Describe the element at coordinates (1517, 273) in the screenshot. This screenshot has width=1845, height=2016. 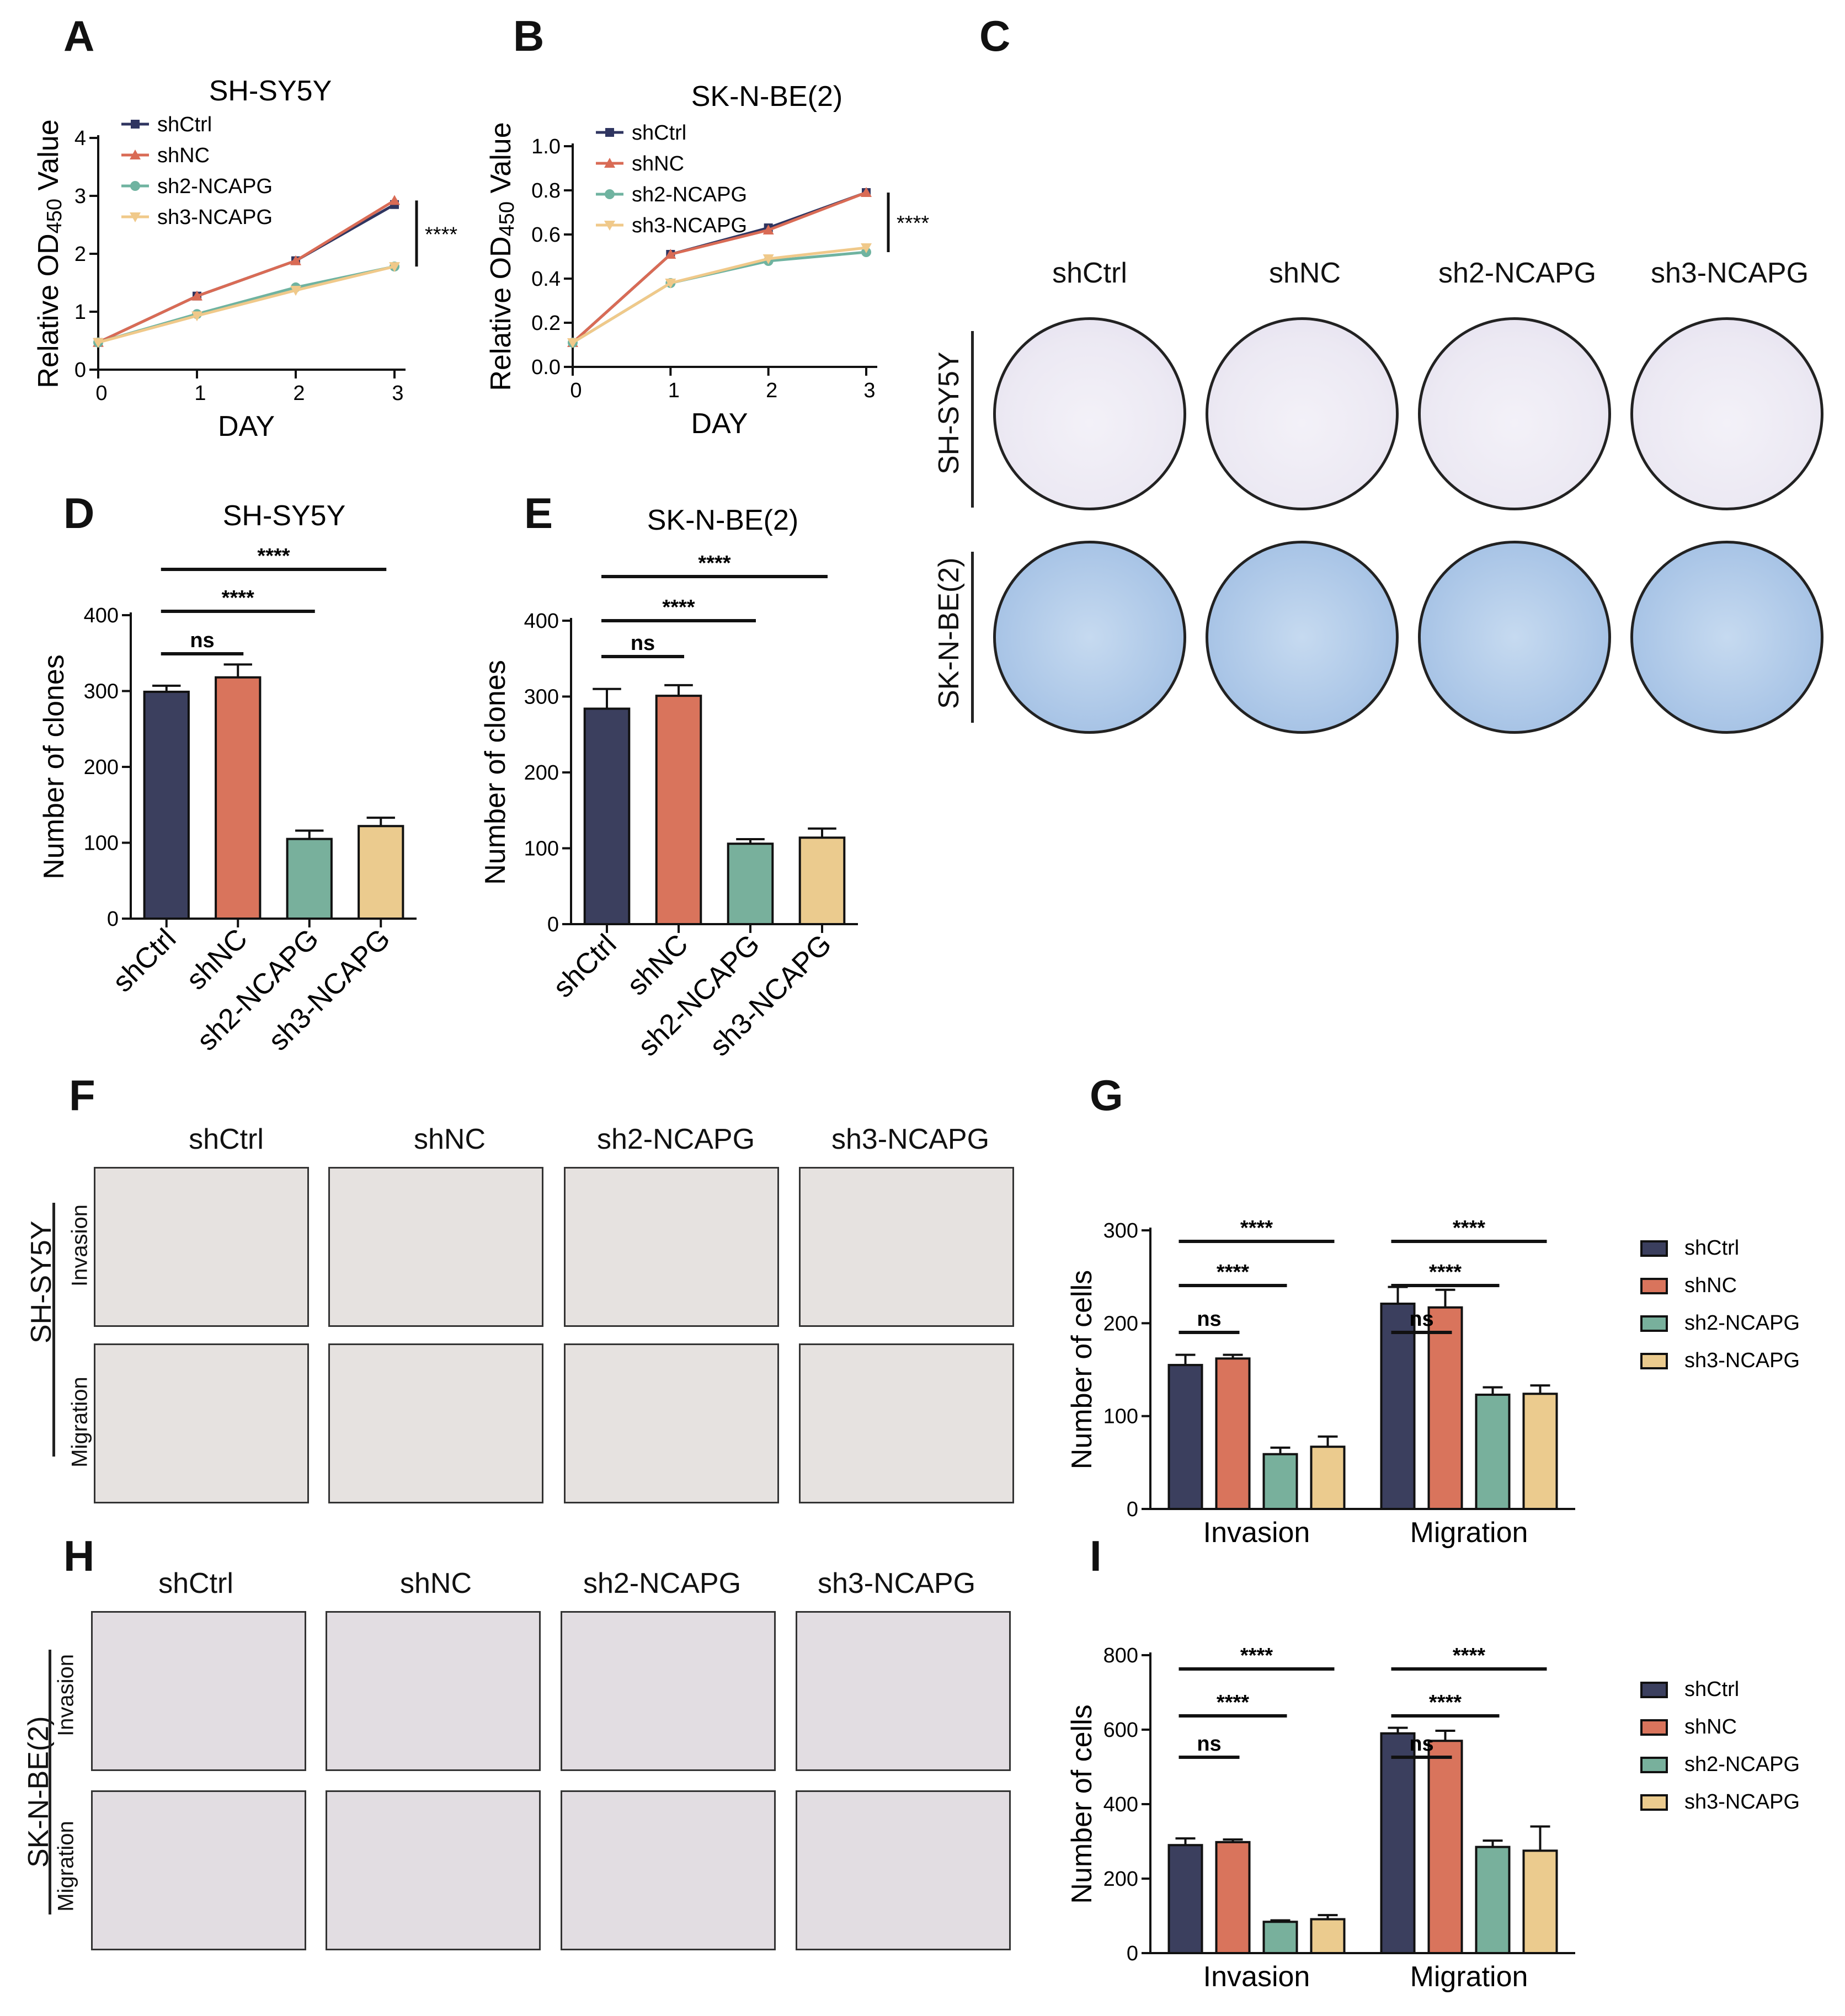
I see `panel-c-col-title: sh2-NCAPG` at that location.